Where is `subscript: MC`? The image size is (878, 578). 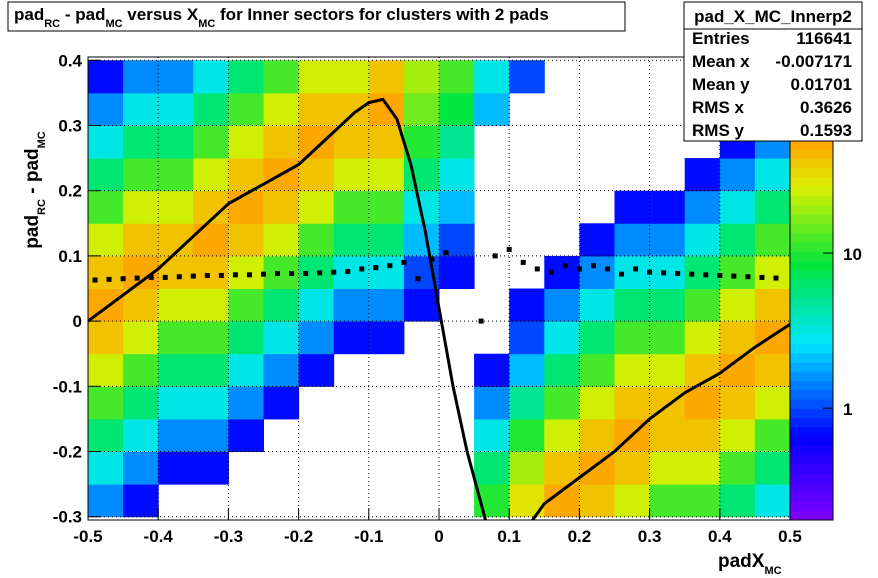
subscript: MC is located at coordinates (772, 571).